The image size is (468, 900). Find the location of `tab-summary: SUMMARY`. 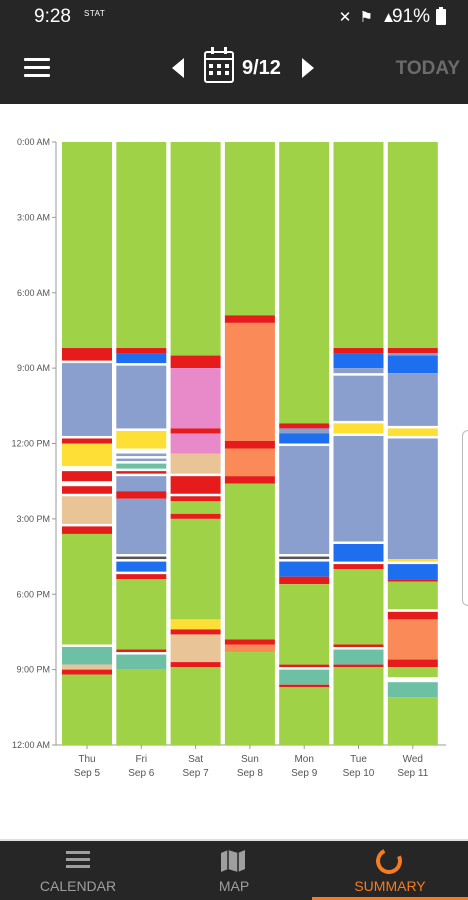

tab-summary: SUMMARY is located at coordinates (390, 870).